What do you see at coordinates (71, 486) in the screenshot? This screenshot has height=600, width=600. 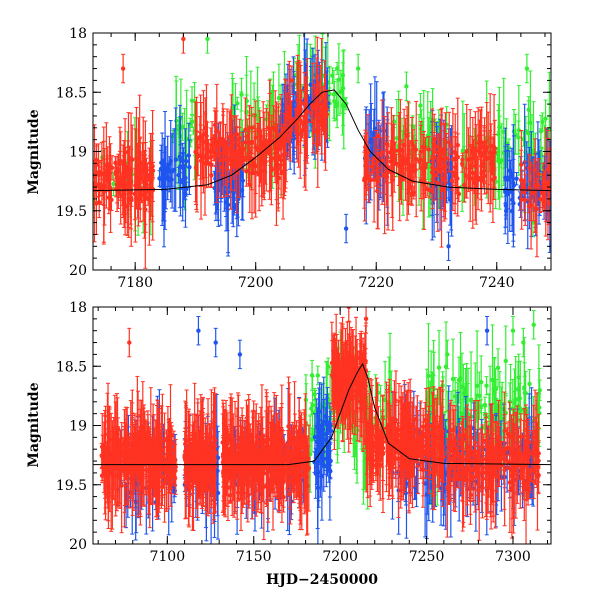 I see `y-tick-label: 19.5` at bounding box center [71, 486].